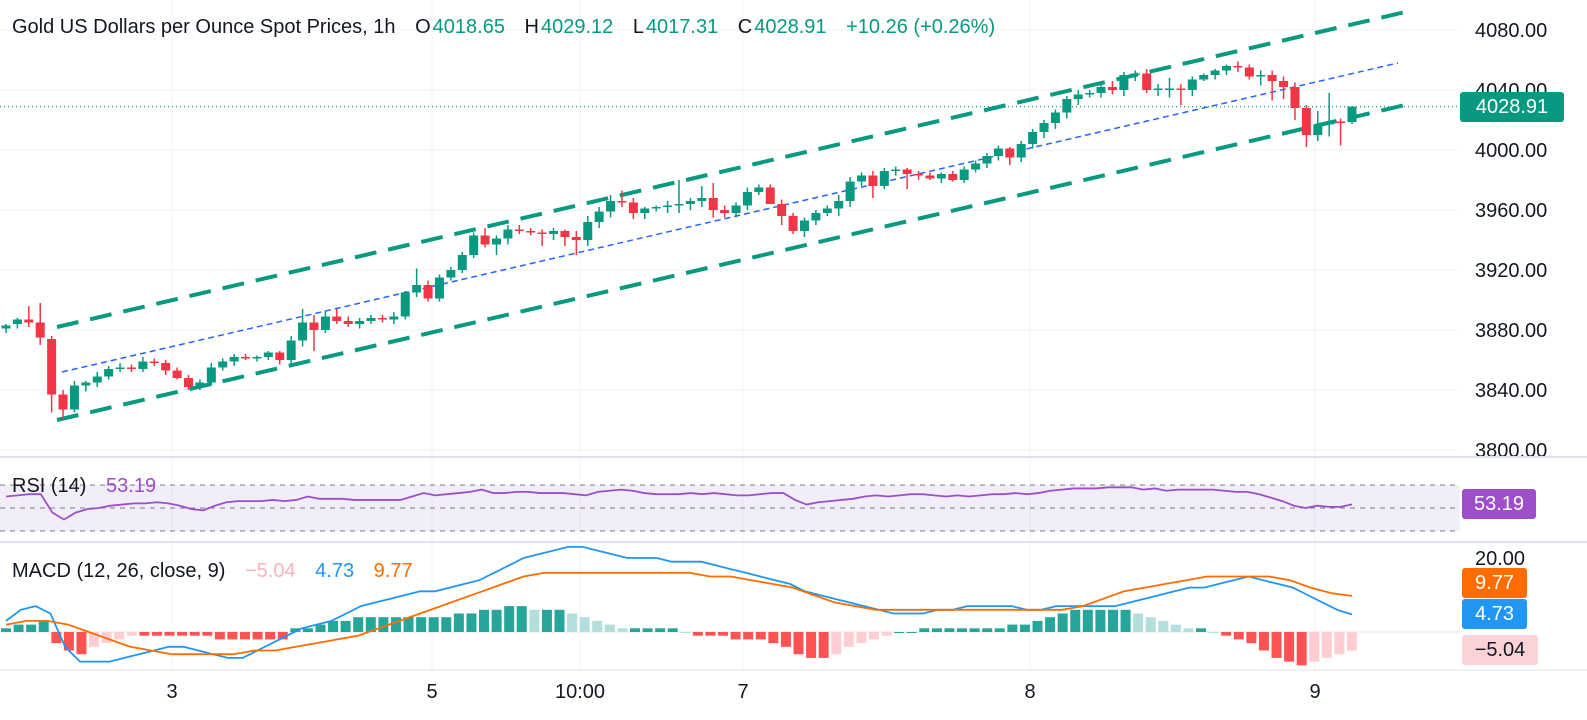 The width and height of the screenshot is (1587, 720). What do you see at coordinates (393, 571) in the screenshot?
I see `macd-signal-value: 9.77` at bounding box center [393, 571].